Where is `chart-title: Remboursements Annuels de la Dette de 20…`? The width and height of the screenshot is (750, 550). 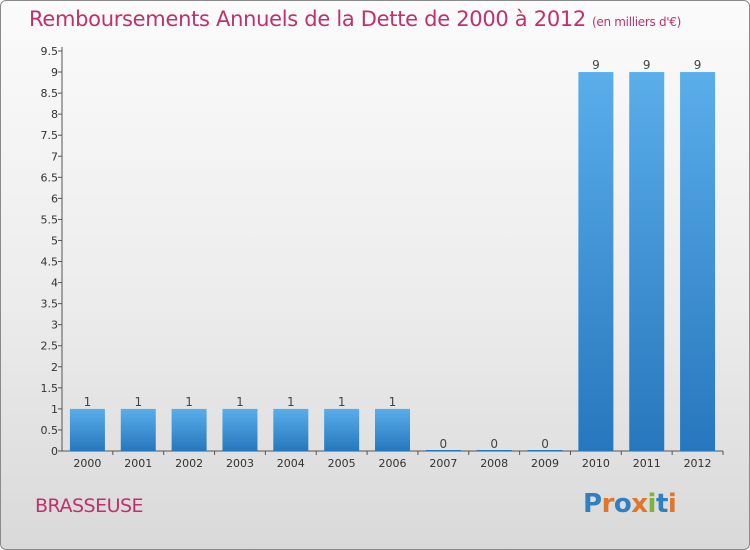
chart-title: Remboursements Annuels de la Dette de 20… is located at coordinates (355, 19).